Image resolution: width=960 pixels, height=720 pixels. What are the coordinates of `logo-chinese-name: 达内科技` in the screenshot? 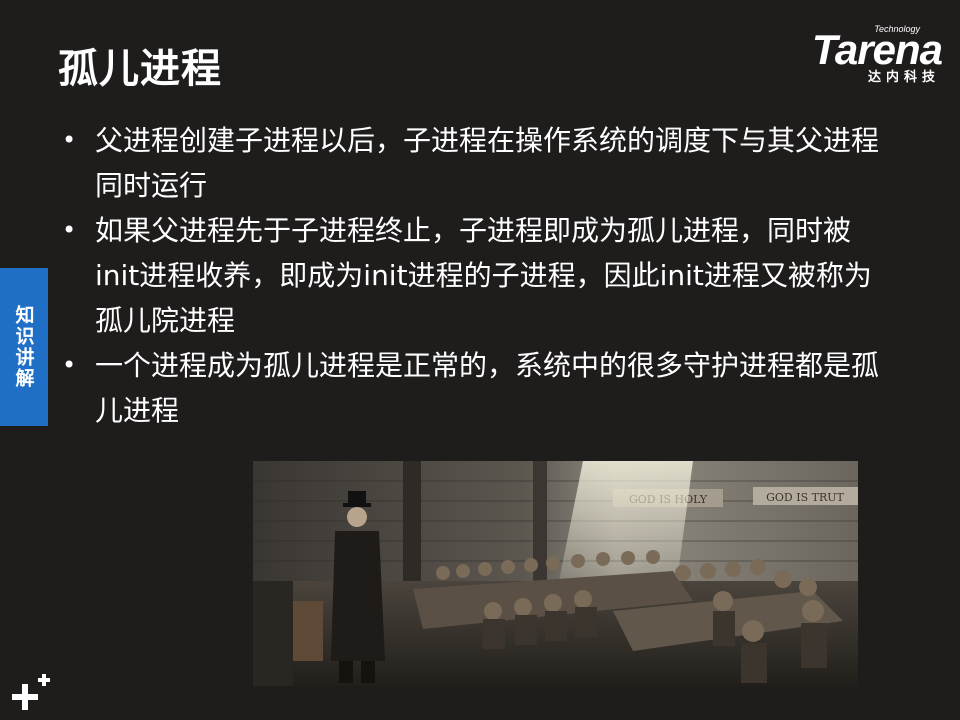 It's located at (903, 77).